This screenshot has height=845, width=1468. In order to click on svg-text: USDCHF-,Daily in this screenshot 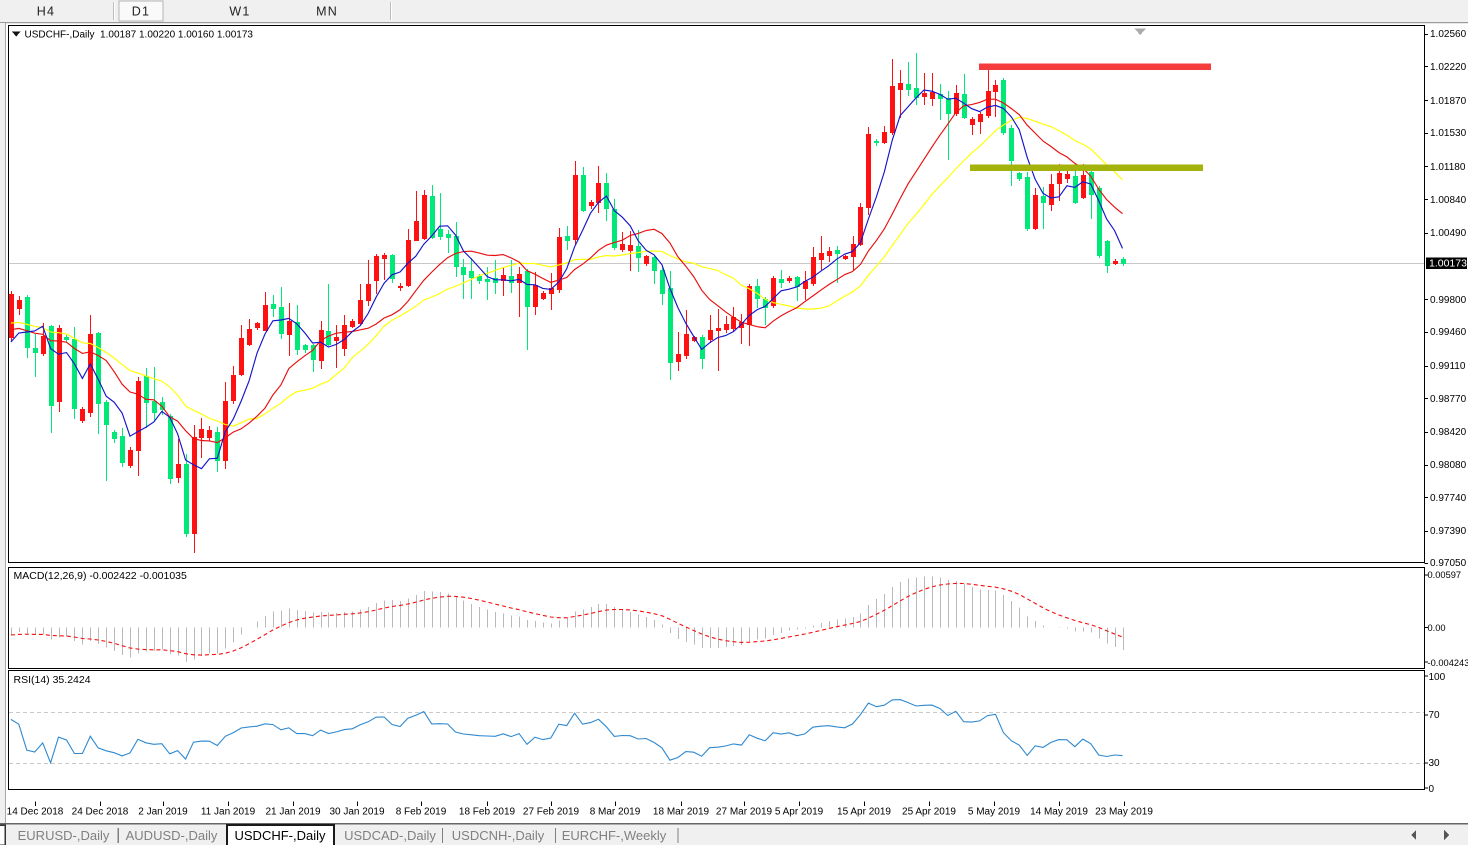, I will do `click(281, 835)`.